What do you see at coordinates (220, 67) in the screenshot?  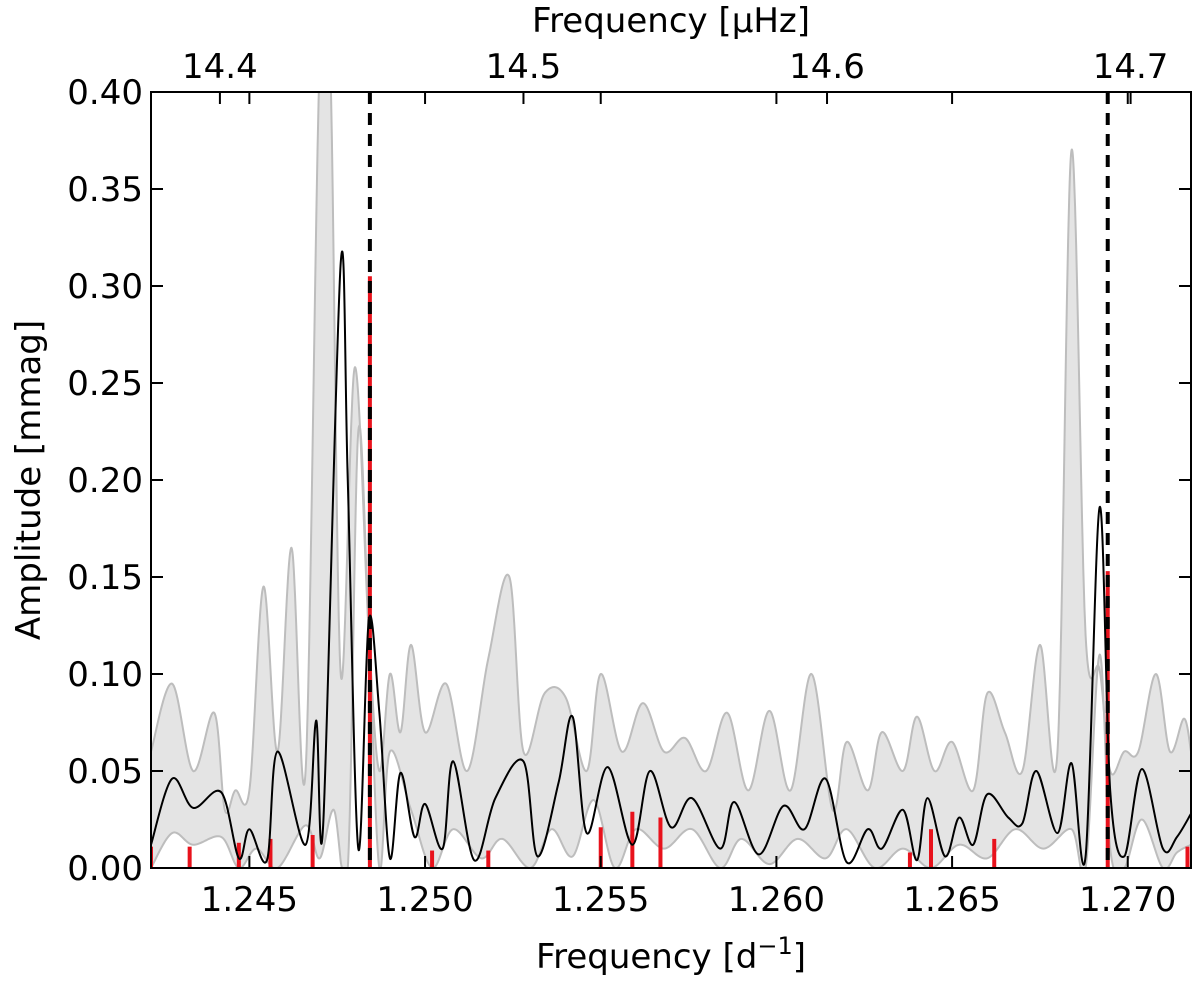 I see `x2-tick-label: 14.4` at bounding box center [220, 67].